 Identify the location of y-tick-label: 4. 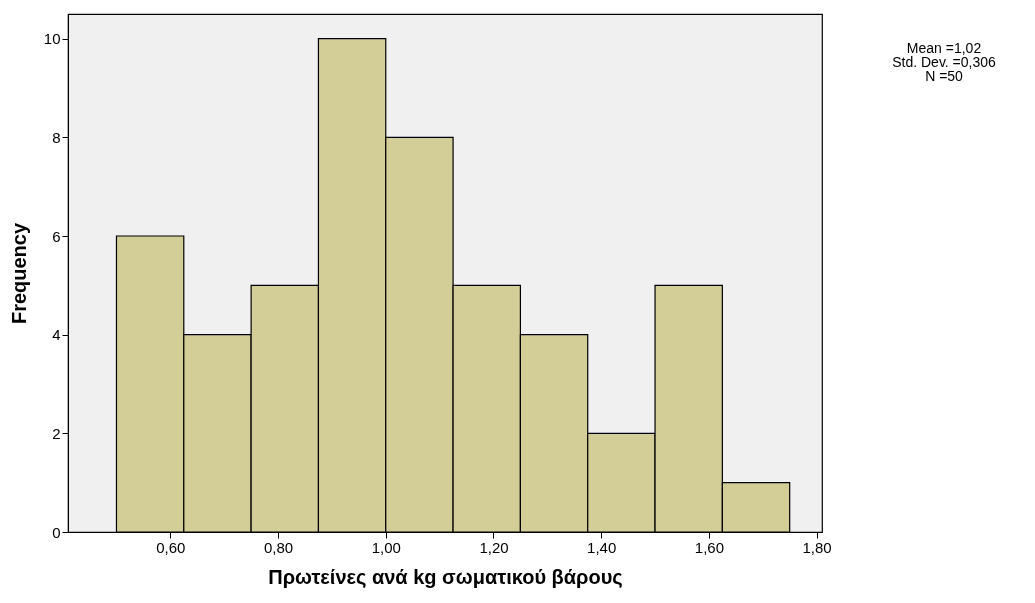
(56, 335).